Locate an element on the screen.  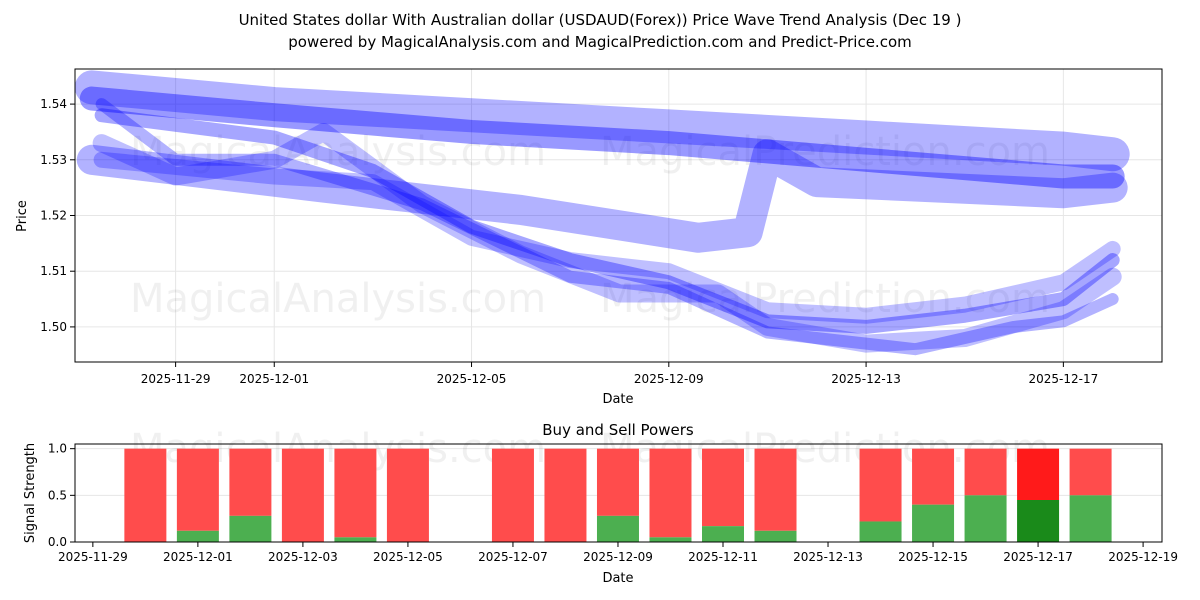
signal-title: Buy and Sell Powers is located at coordinates (618, 430).